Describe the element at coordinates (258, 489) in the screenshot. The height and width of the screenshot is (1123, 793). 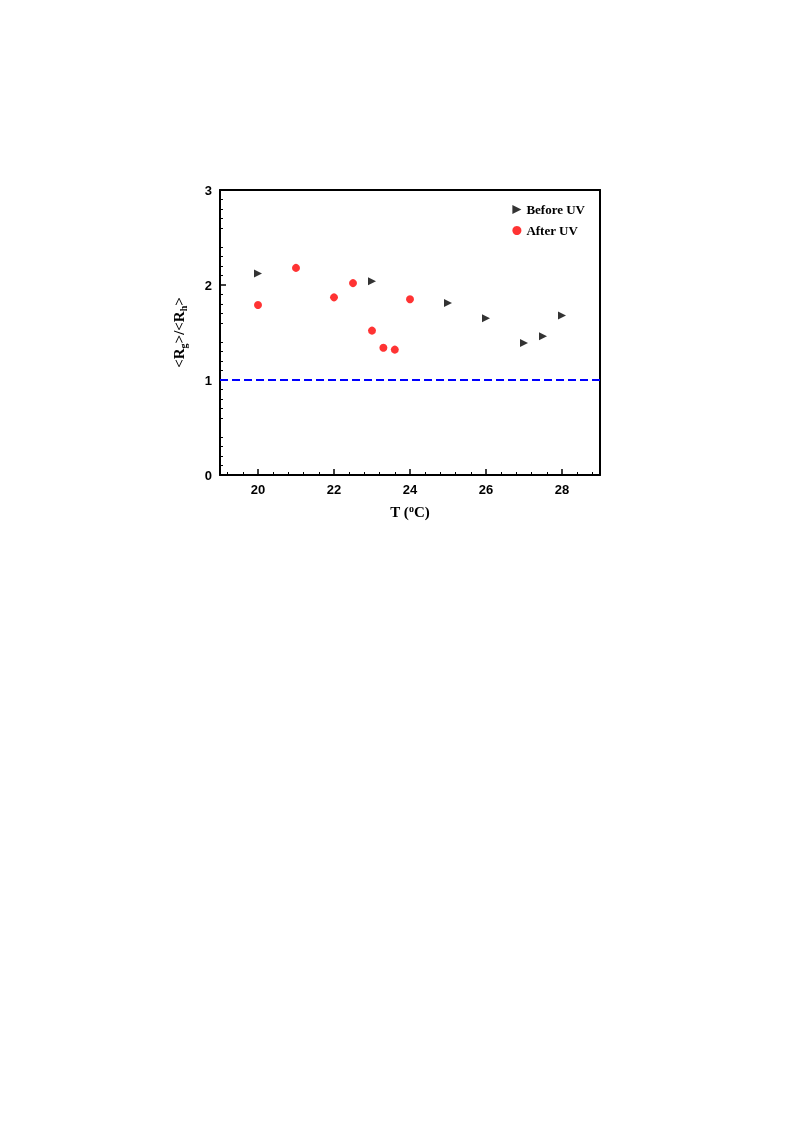
I see `x-tick-label: 20` at that location.